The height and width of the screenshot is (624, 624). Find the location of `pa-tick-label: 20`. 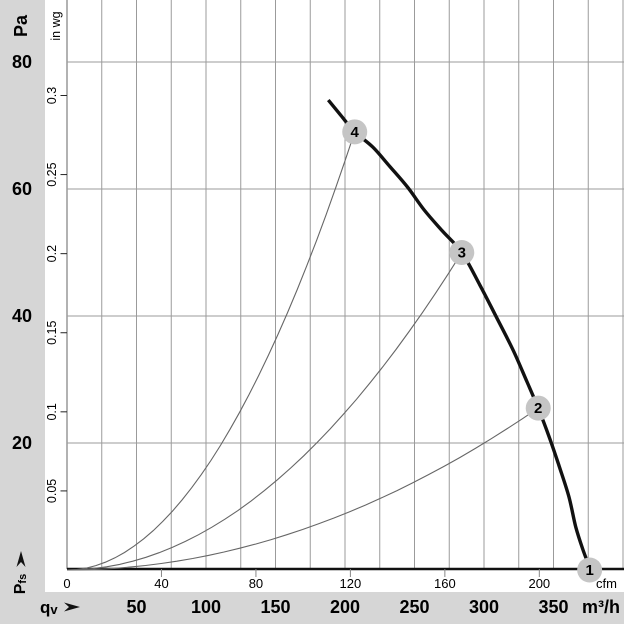

pa-tick-label: 20 is located at coordinates (22, 443).